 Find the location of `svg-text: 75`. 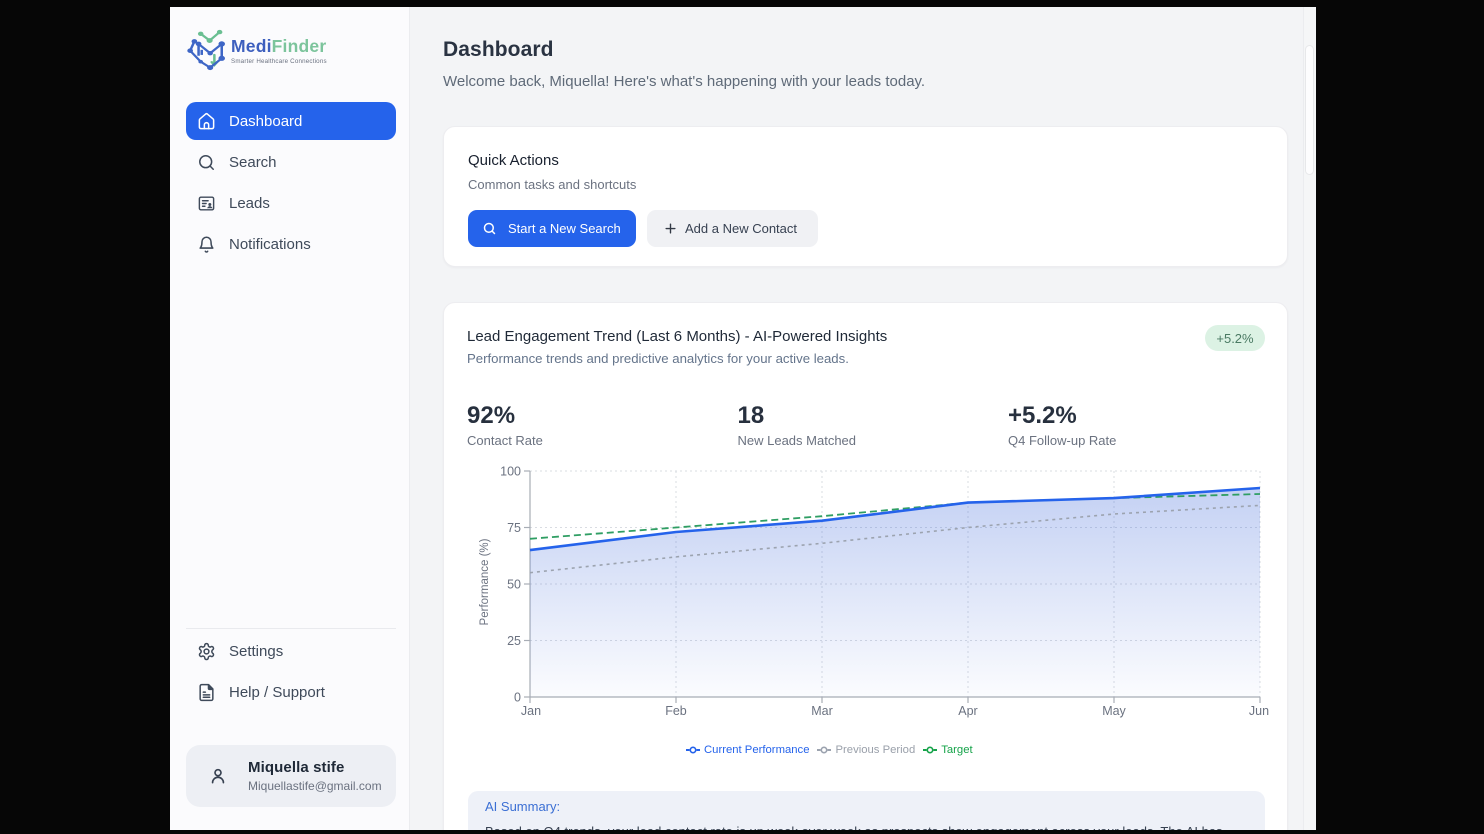

svg-text: 75 is located at coordinates (514, 528).